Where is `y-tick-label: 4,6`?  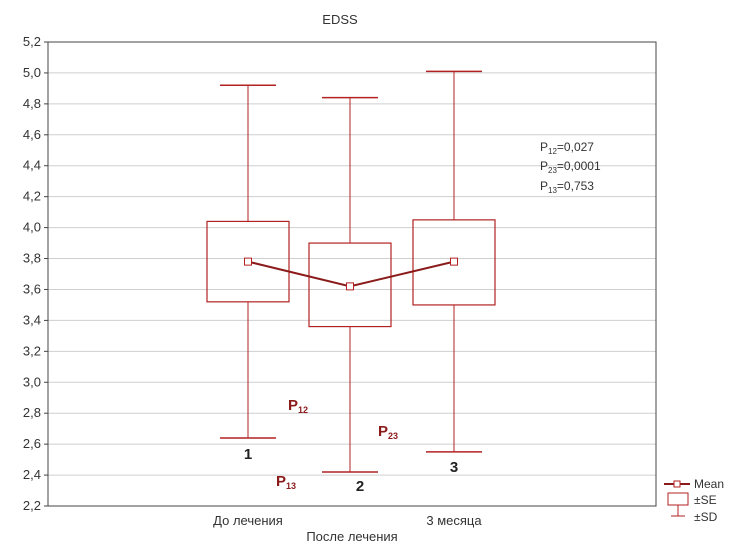
y-tick-label: 4,6 is located at coordinates (32, 134).